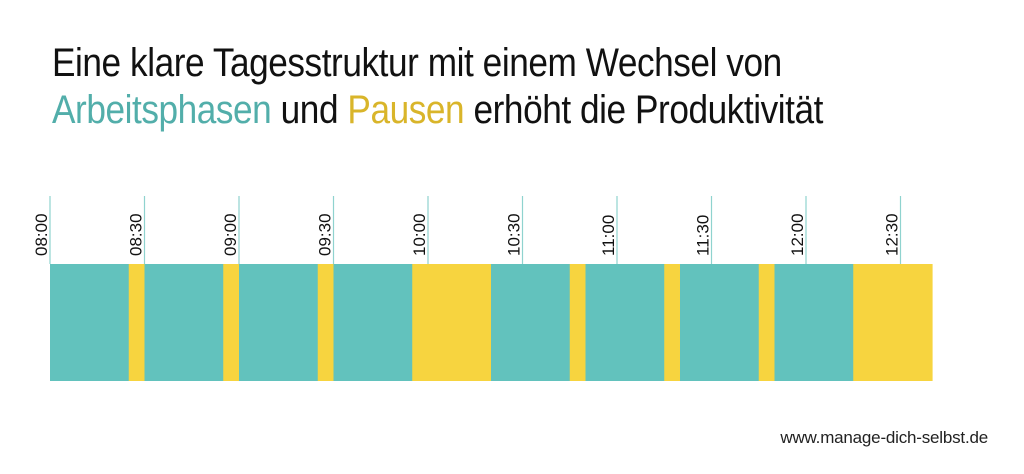  What do you see at coordinates (230, 234) in the screenshot?
I see `tick-label: 09:00` at bounding box center [230, 234].